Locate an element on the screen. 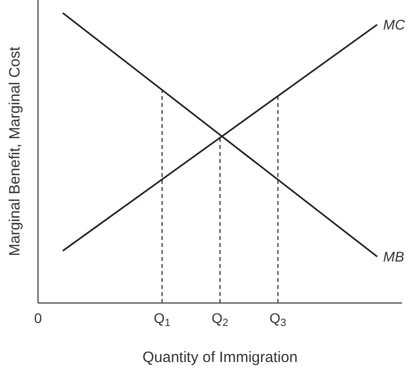 This screenshot has height=368, width=408. x-tick-label: Q$_{3}$ is located at coordinates (278, 320).